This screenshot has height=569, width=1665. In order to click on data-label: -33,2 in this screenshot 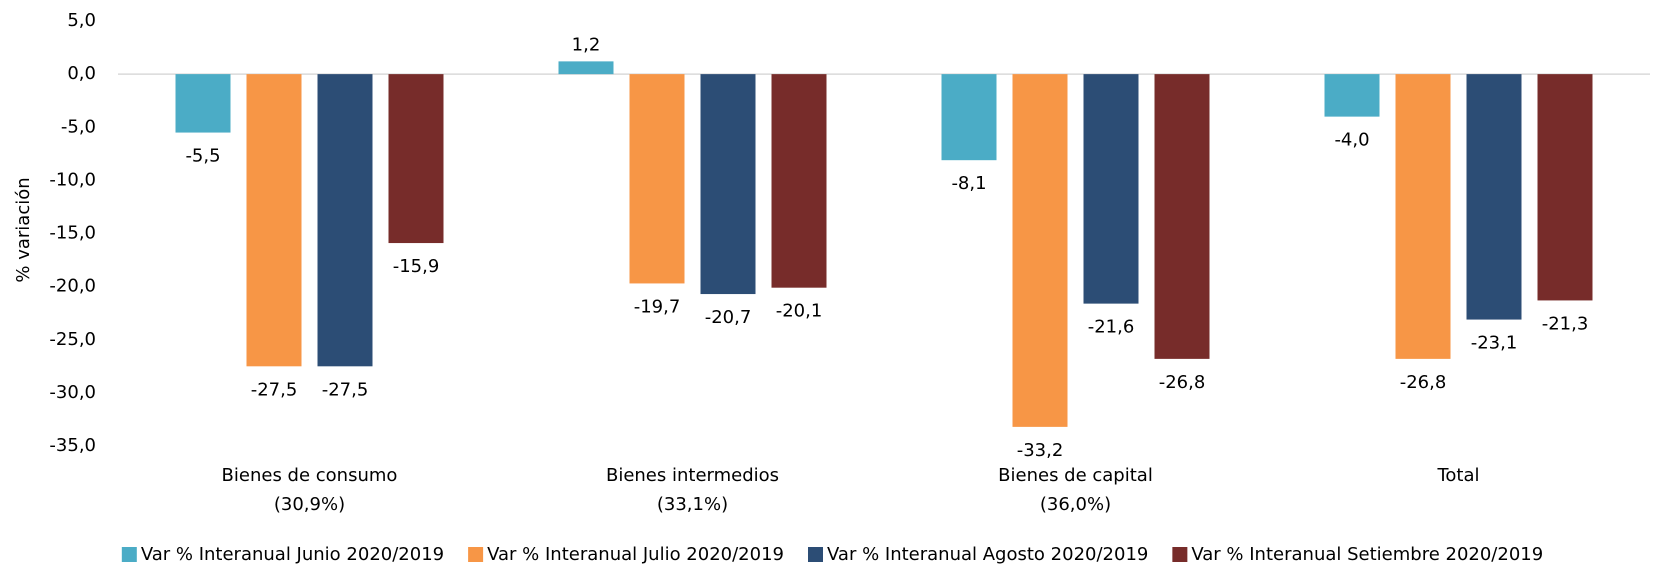, I will do `click(1040, 450)`.